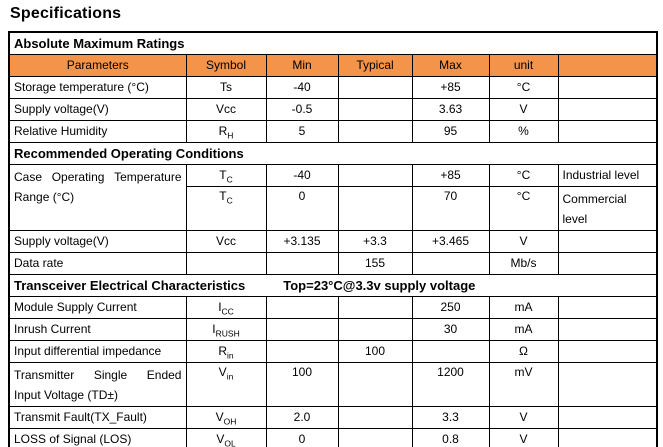 Image resolution: width=663 pixels, height=447 pixels. I want to click on page-title: Specifications, so click(66, 13).